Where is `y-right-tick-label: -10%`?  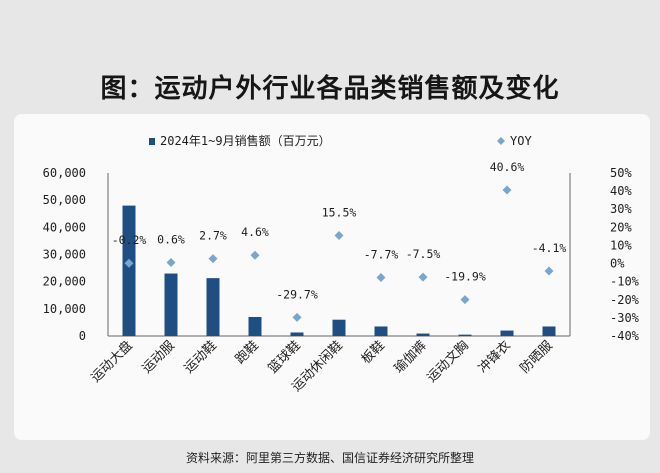
y-right-tick-label: -10% is located at coordinates (625, 282).